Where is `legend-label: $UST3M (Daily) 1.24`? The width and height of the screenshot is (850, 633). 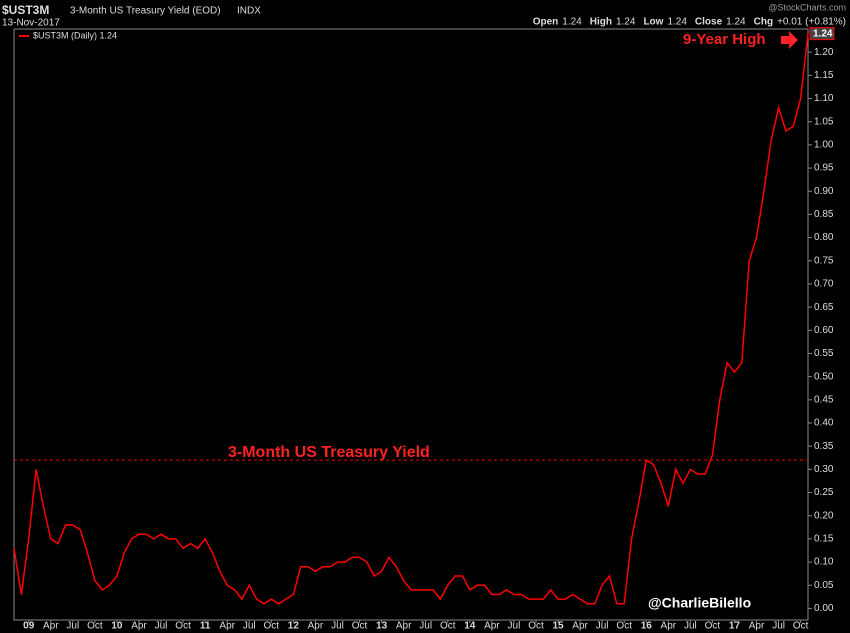 legend-label: $UST3M (Daily) 1.24 is located at coordinates (75, 35).